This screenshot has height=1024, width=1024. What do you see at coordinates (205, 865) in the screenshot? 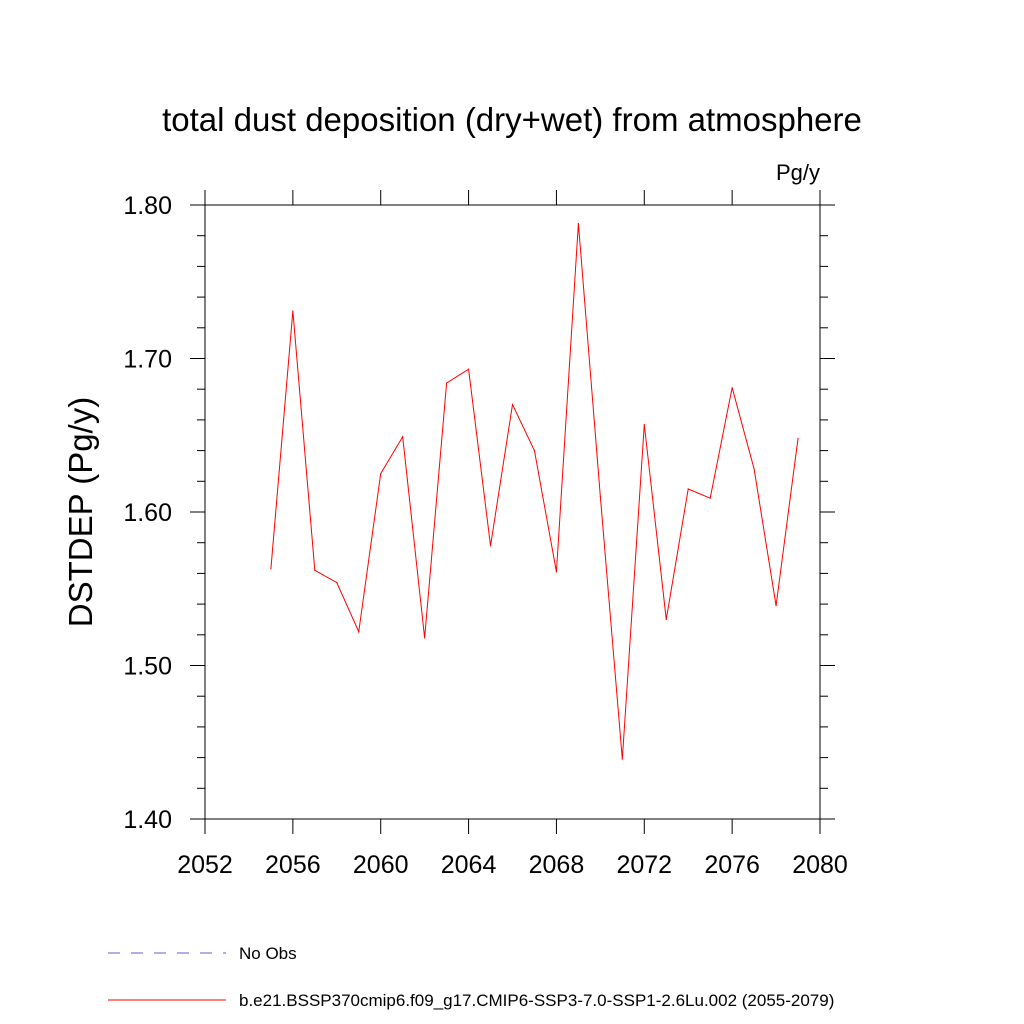
I see `x-tick-label: 2052` at bounding box center [205, 865].